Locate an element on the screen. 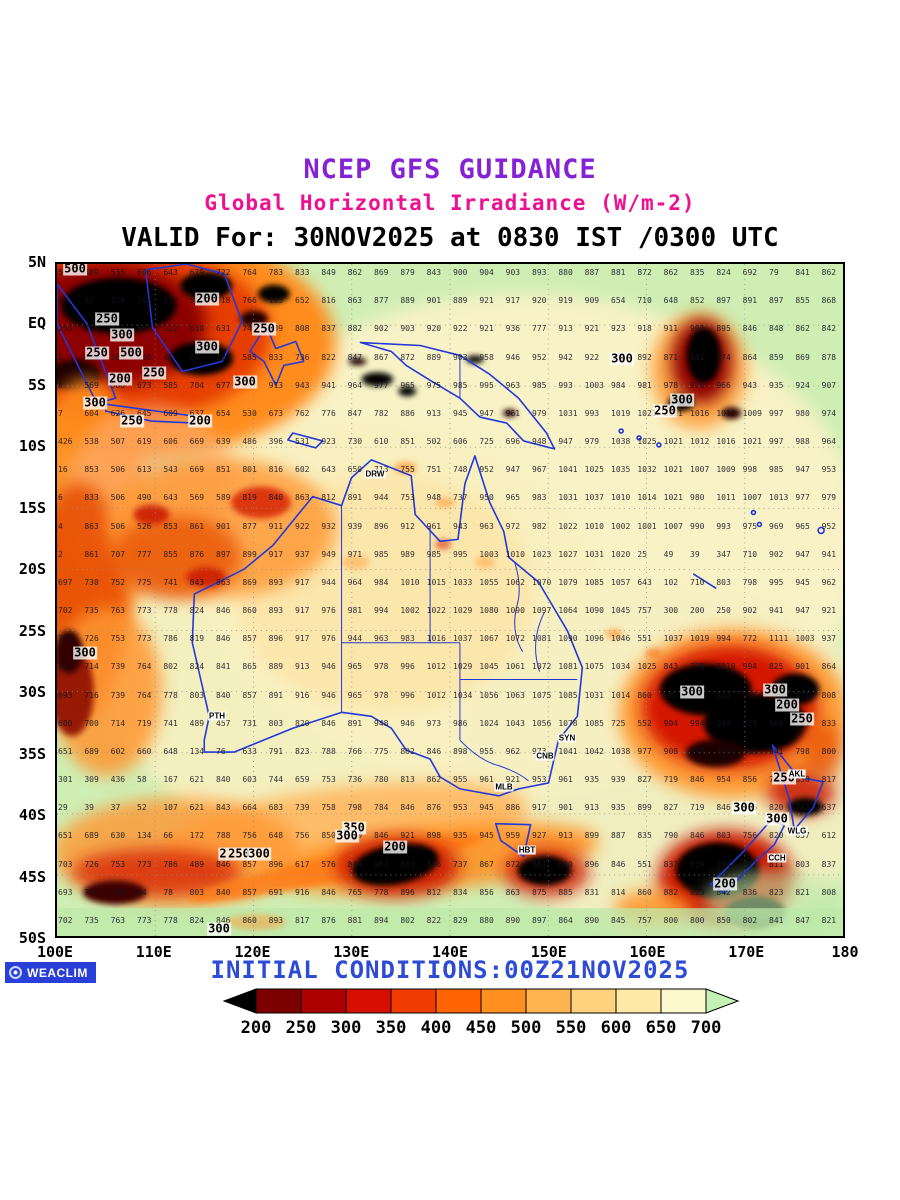 The height and width of the screenshot is (1200, 900). grid-value: 1015 is located at coordinates (436, 582).